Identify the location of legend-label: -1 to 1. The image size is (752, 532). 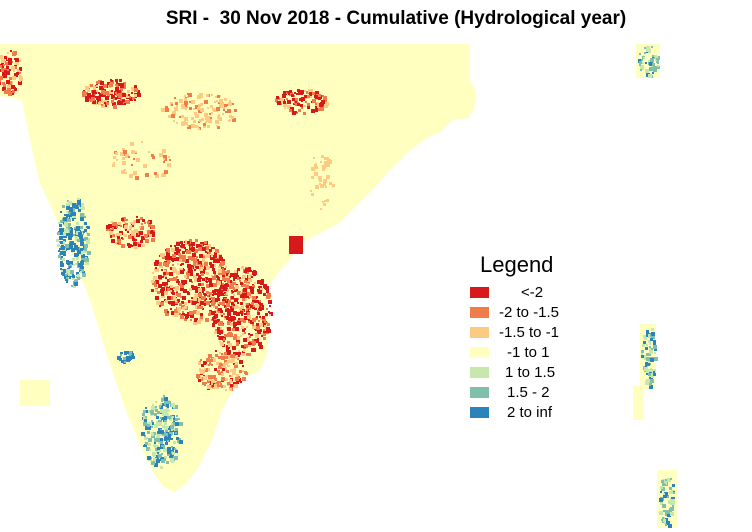
(528, 352).